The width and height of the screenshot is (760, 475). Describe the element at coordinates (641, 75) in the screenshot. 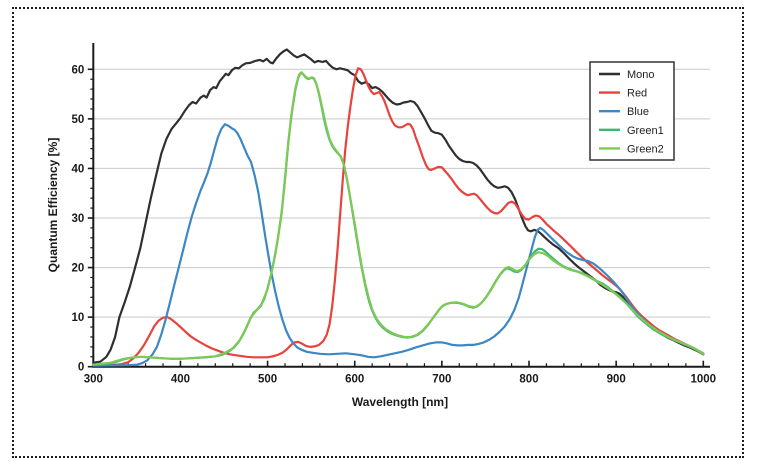

I see `legend-label-mono: Mono` at that location.